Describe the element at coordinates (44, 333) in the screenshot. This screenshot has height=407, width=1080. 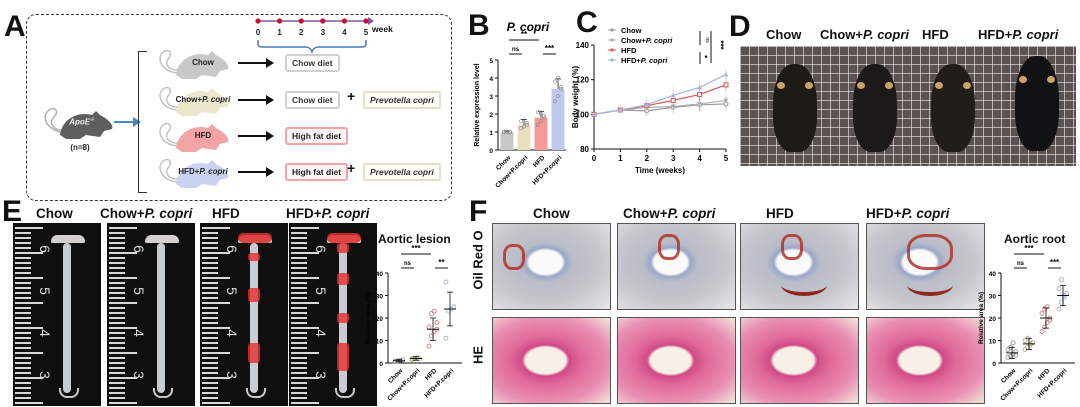
I see `ruler-number: 4` at that location.